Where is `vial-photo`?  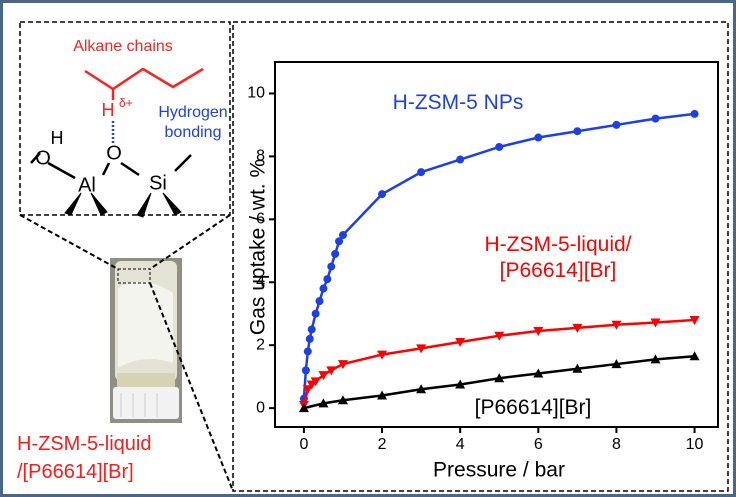
vial-photo is located at coordinates (146, 340).